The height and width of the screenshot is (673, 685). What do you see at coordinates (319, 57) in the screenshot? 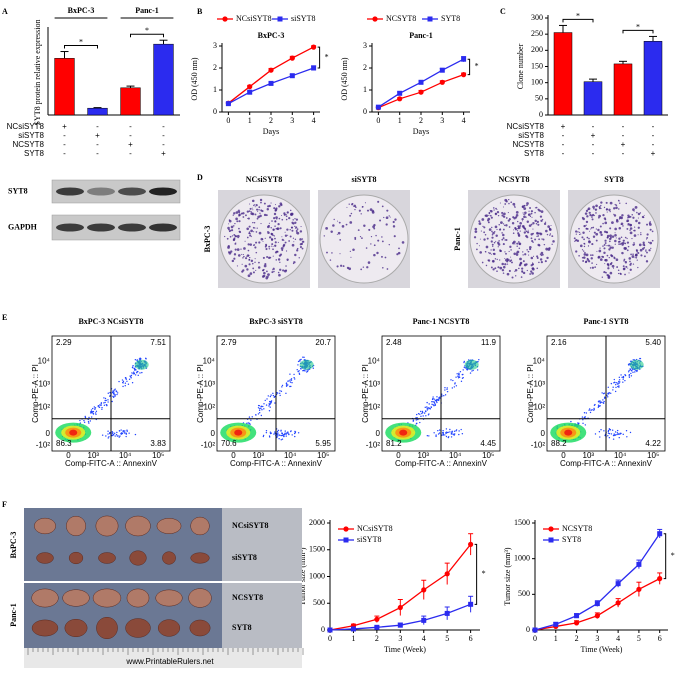
I see `significance-bracket` at bounding box center [319, 57].